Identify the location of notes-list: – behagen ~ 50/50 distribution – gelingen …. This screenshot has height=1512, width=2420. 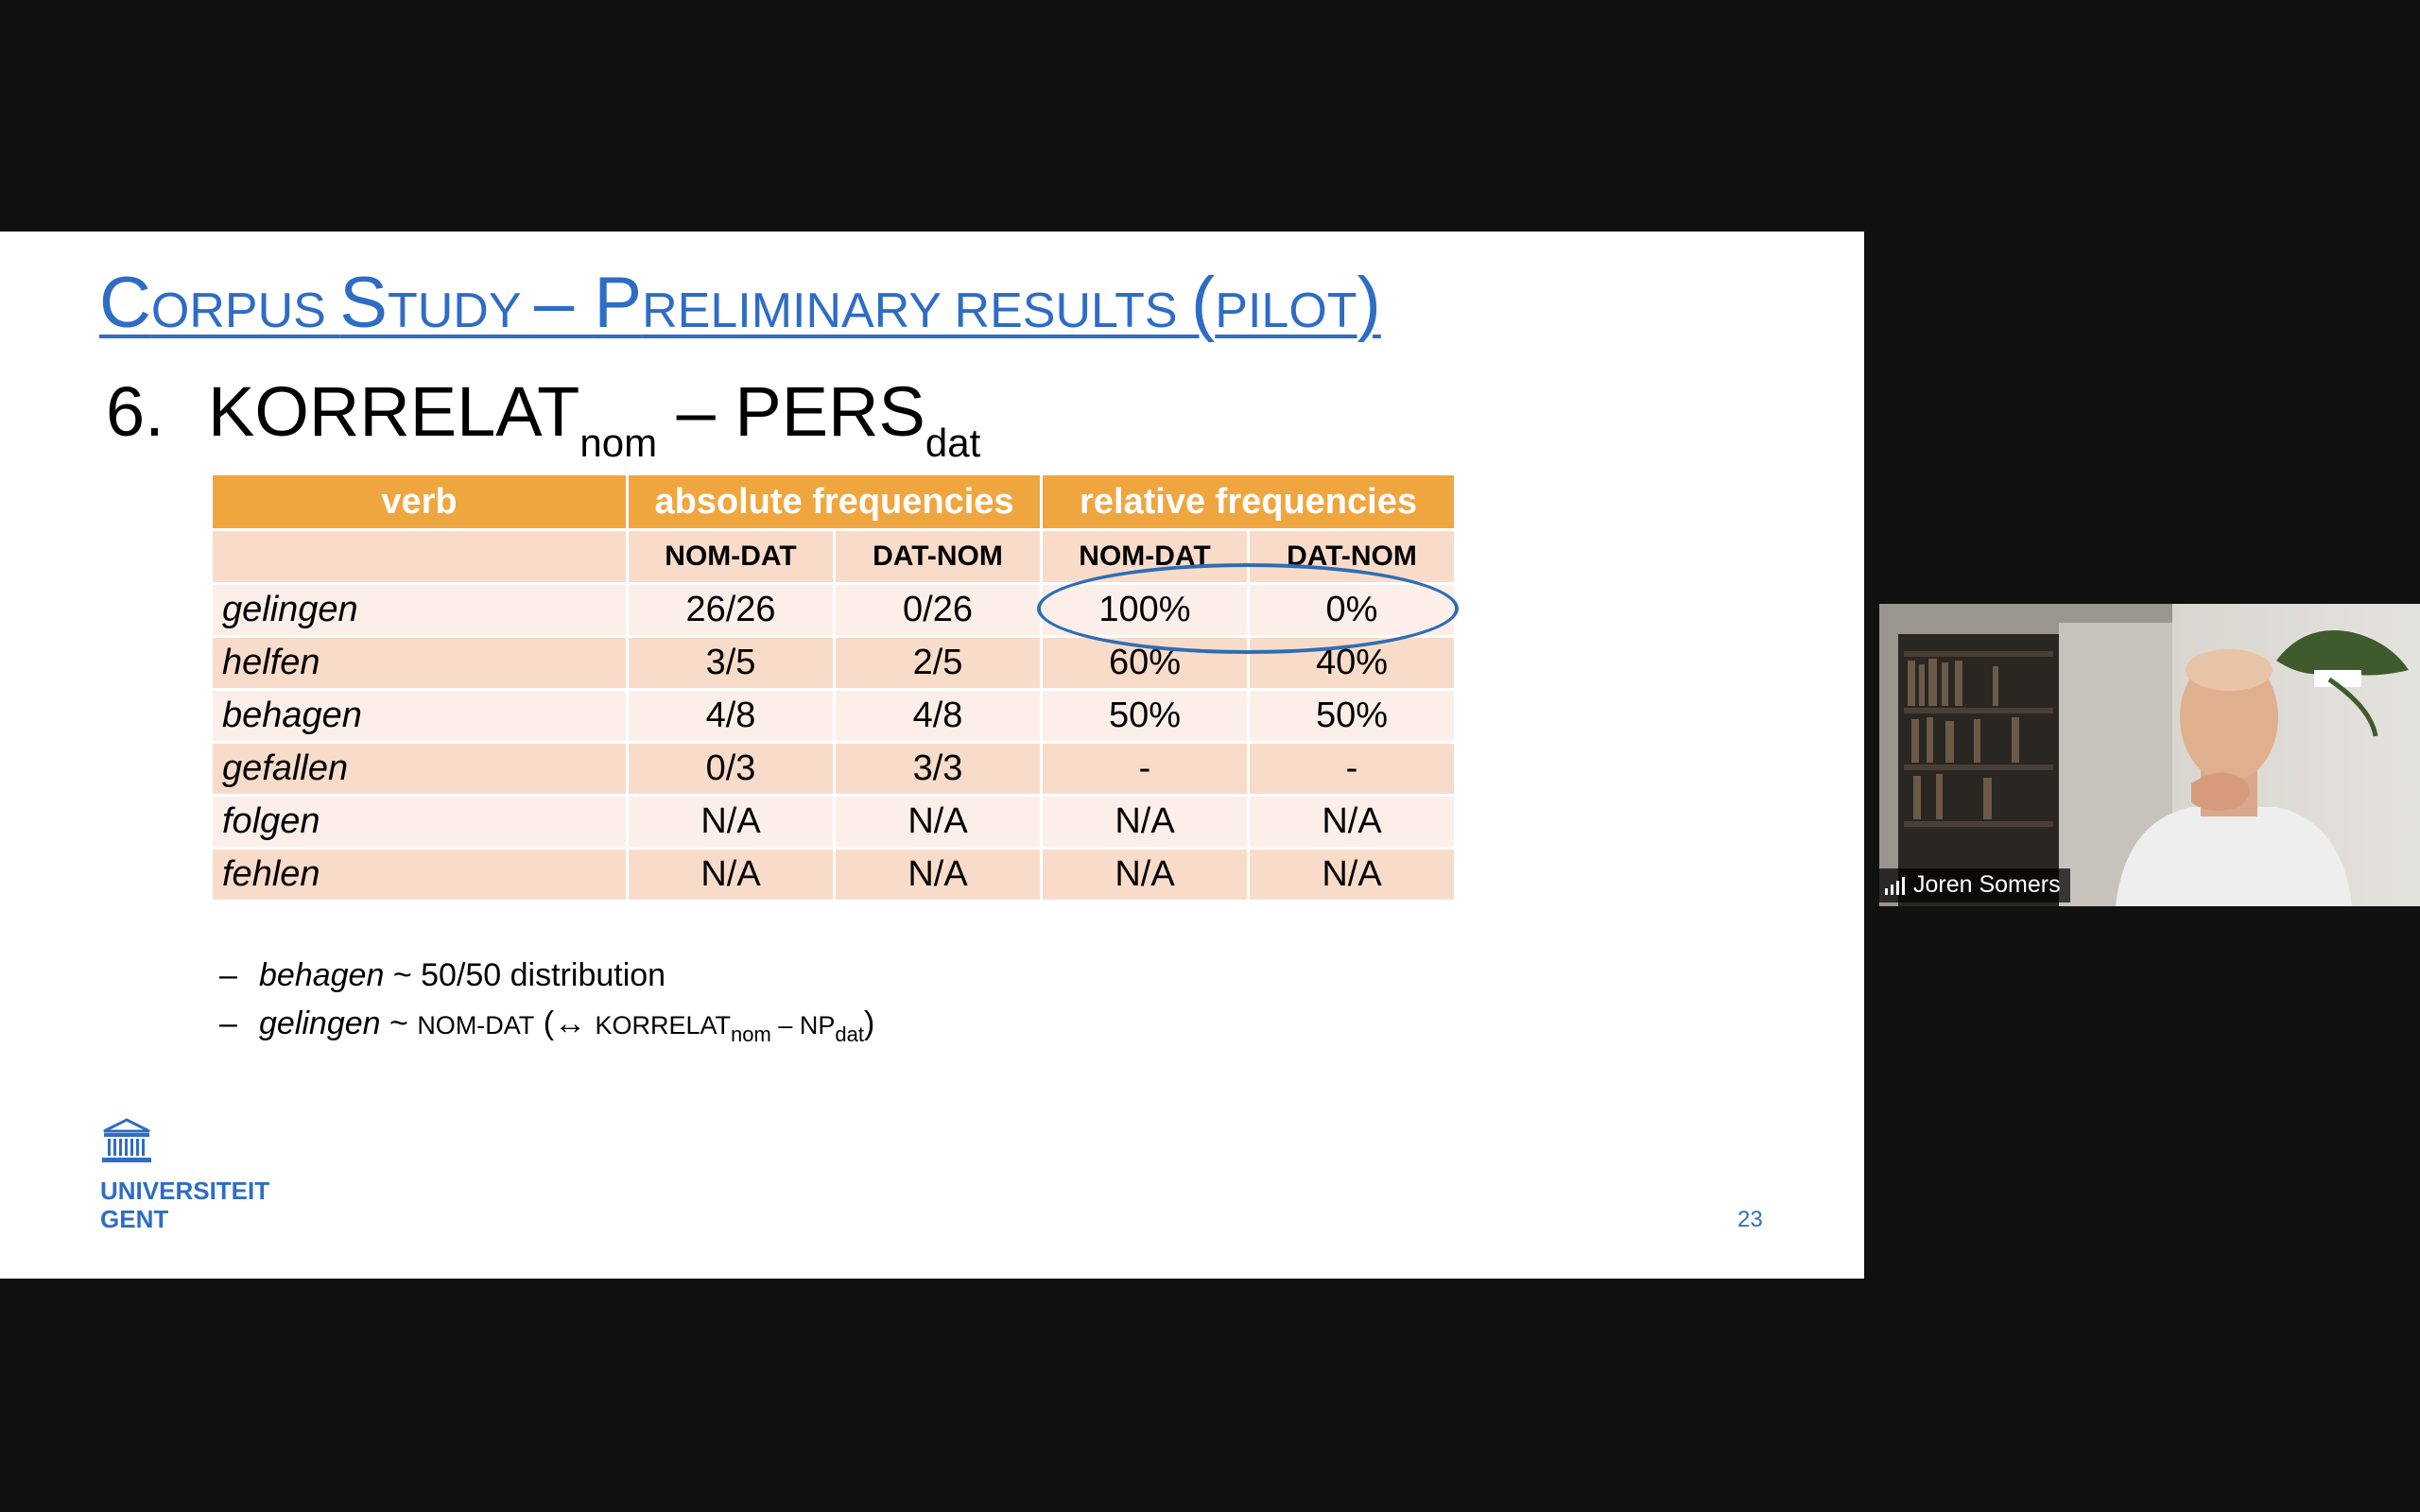
(546, 1005).